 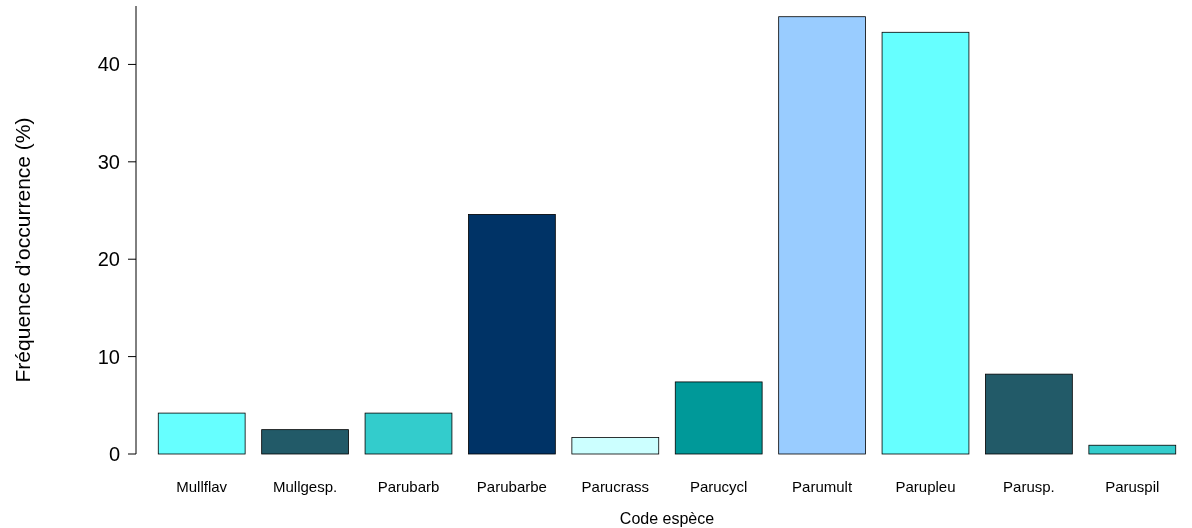 I want to click on y-tick-label: 0, so click(x=114, y=454).